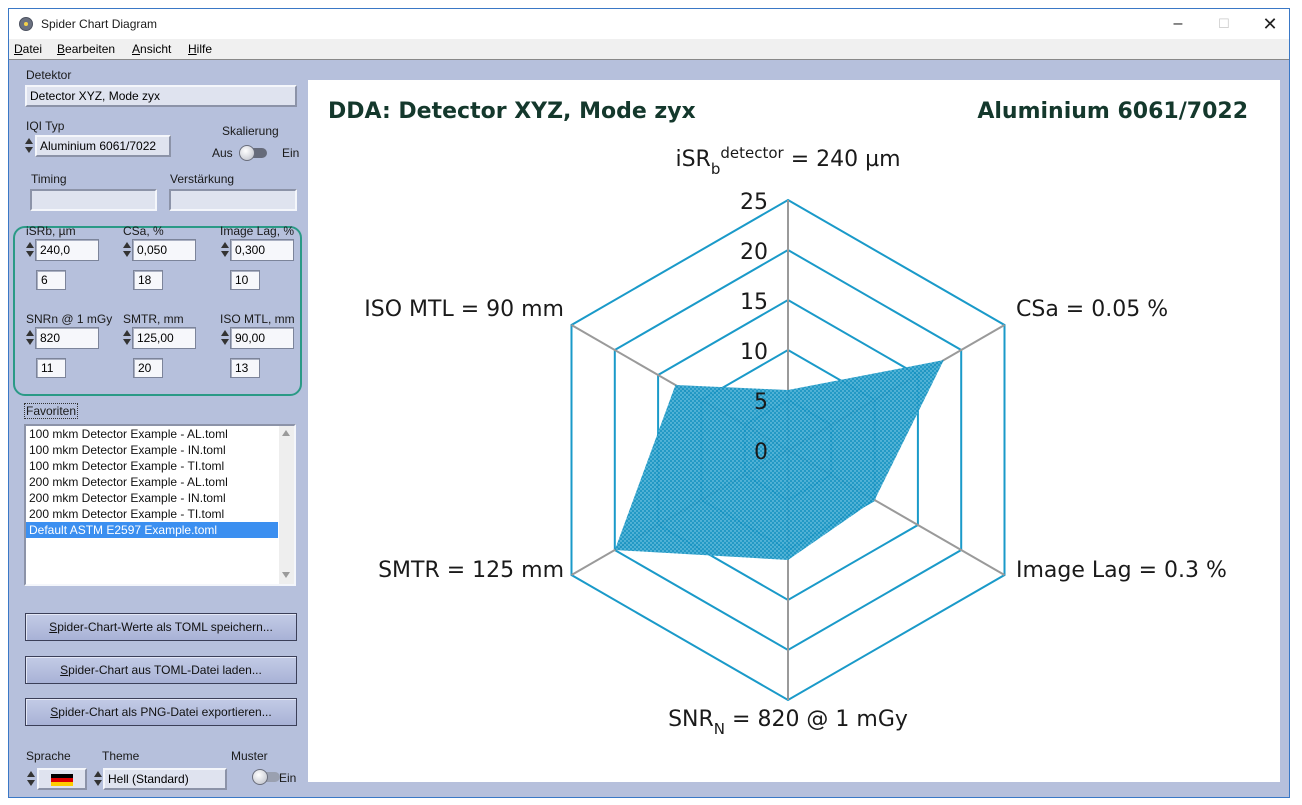 Image resolution: width=1302 pixels, height=805 pixels. Describe the element at coordinates (471, 570) in the screenshot. I see `axis-label-main: SMTR = 125 mm` at that location.